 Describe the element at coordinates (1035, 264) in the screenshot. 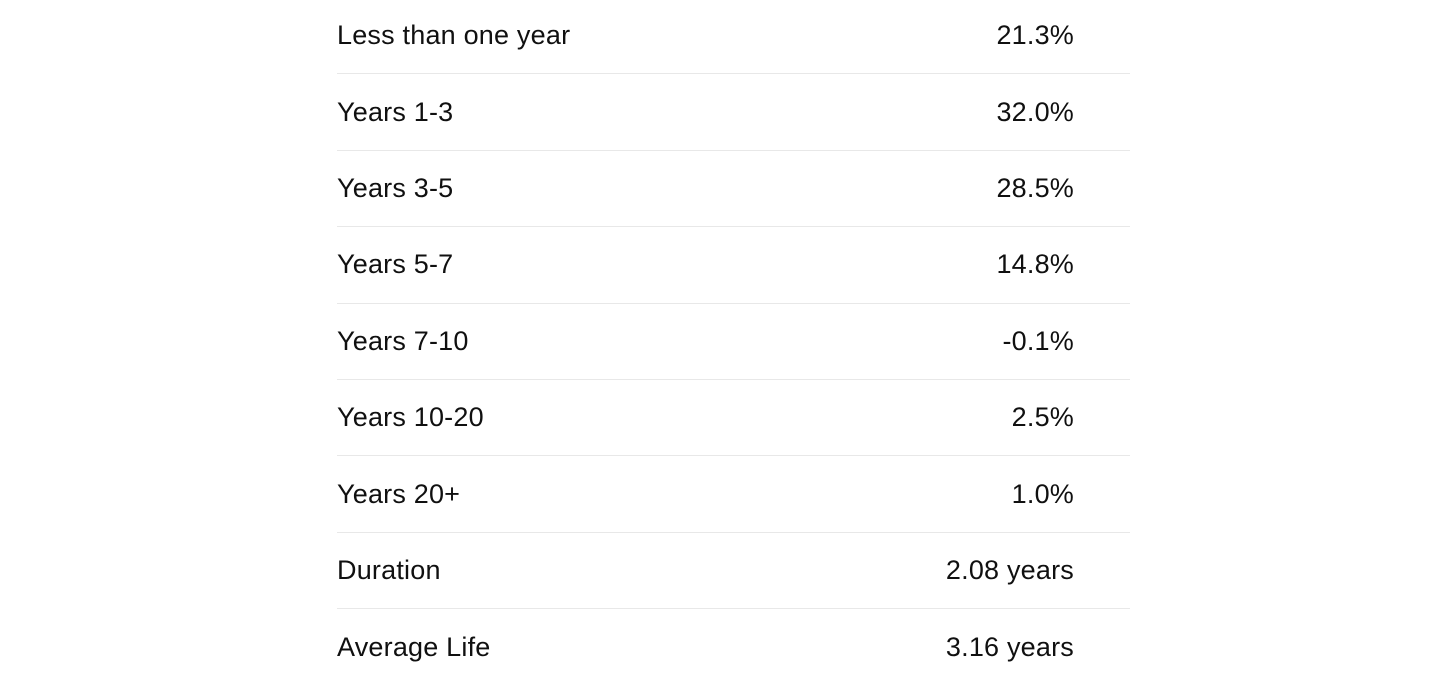

I see `maturity-value: 14.8%` at that location.